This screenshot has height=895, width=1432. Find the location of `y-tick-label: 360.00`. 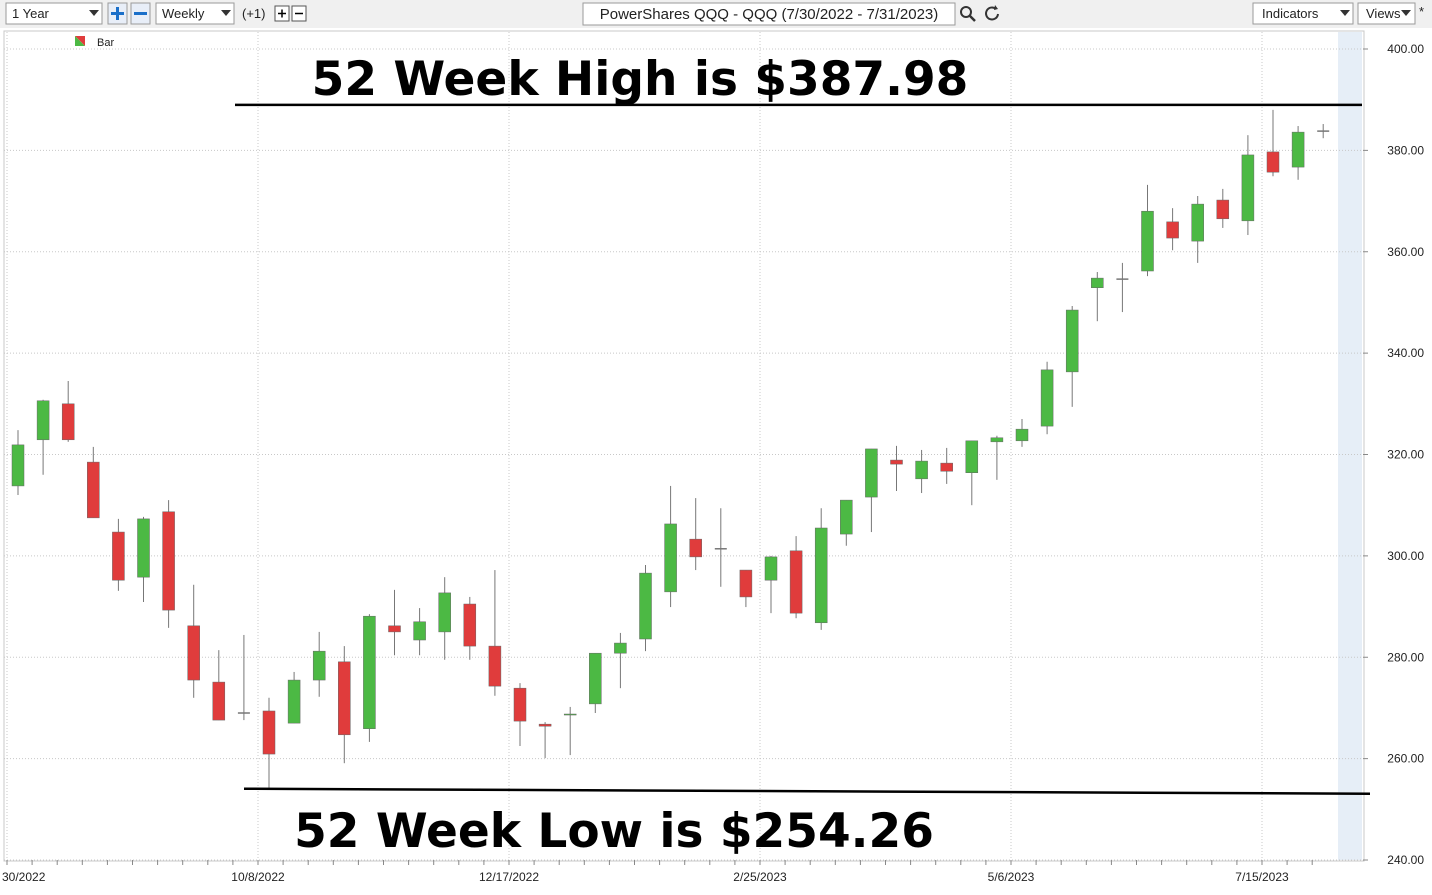

y-tick-label: 360.00 is located at coordinates (1405, 252).